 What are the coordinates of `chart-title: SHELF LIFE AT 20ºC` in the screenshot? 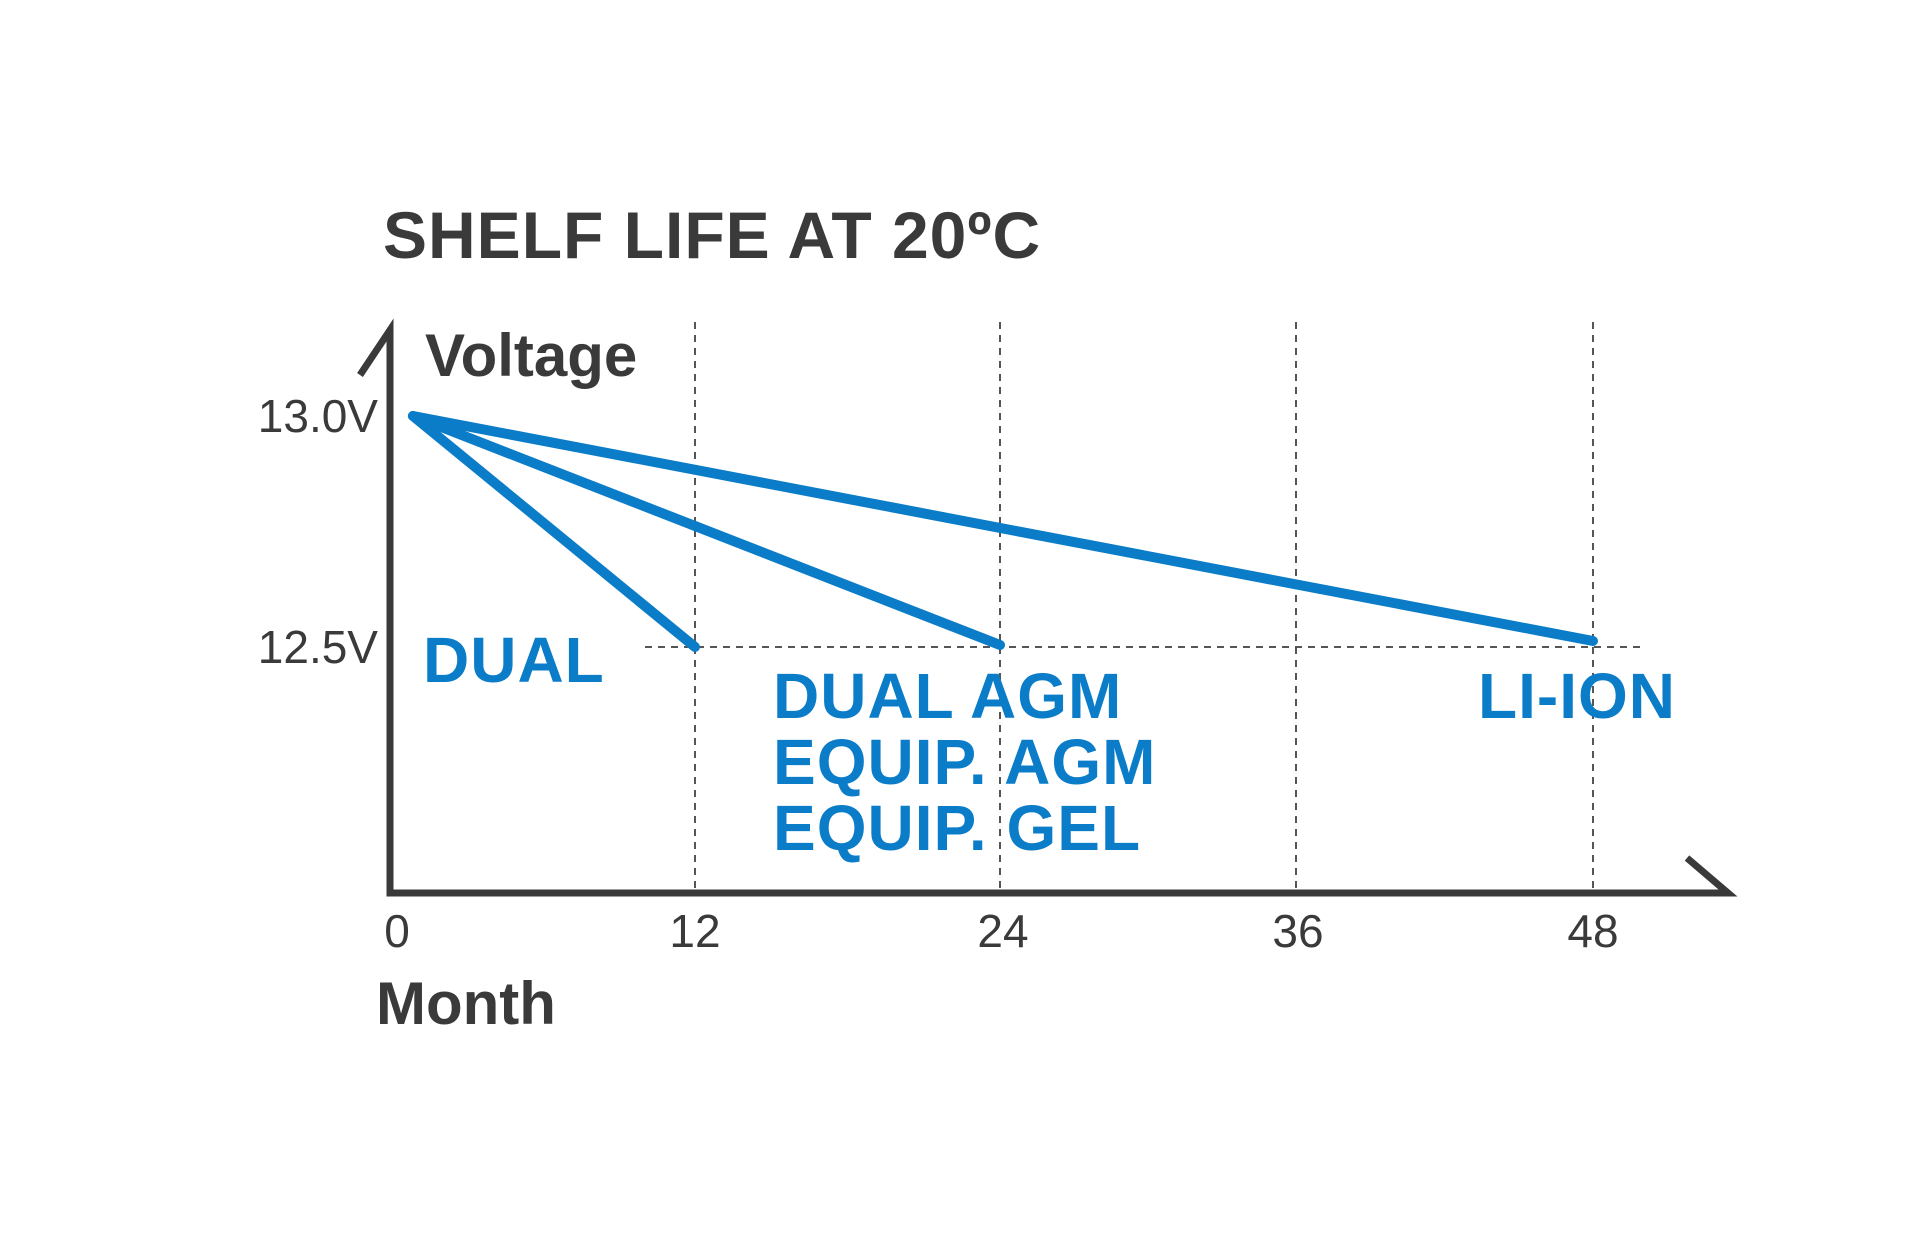 It's located at (712, 235).